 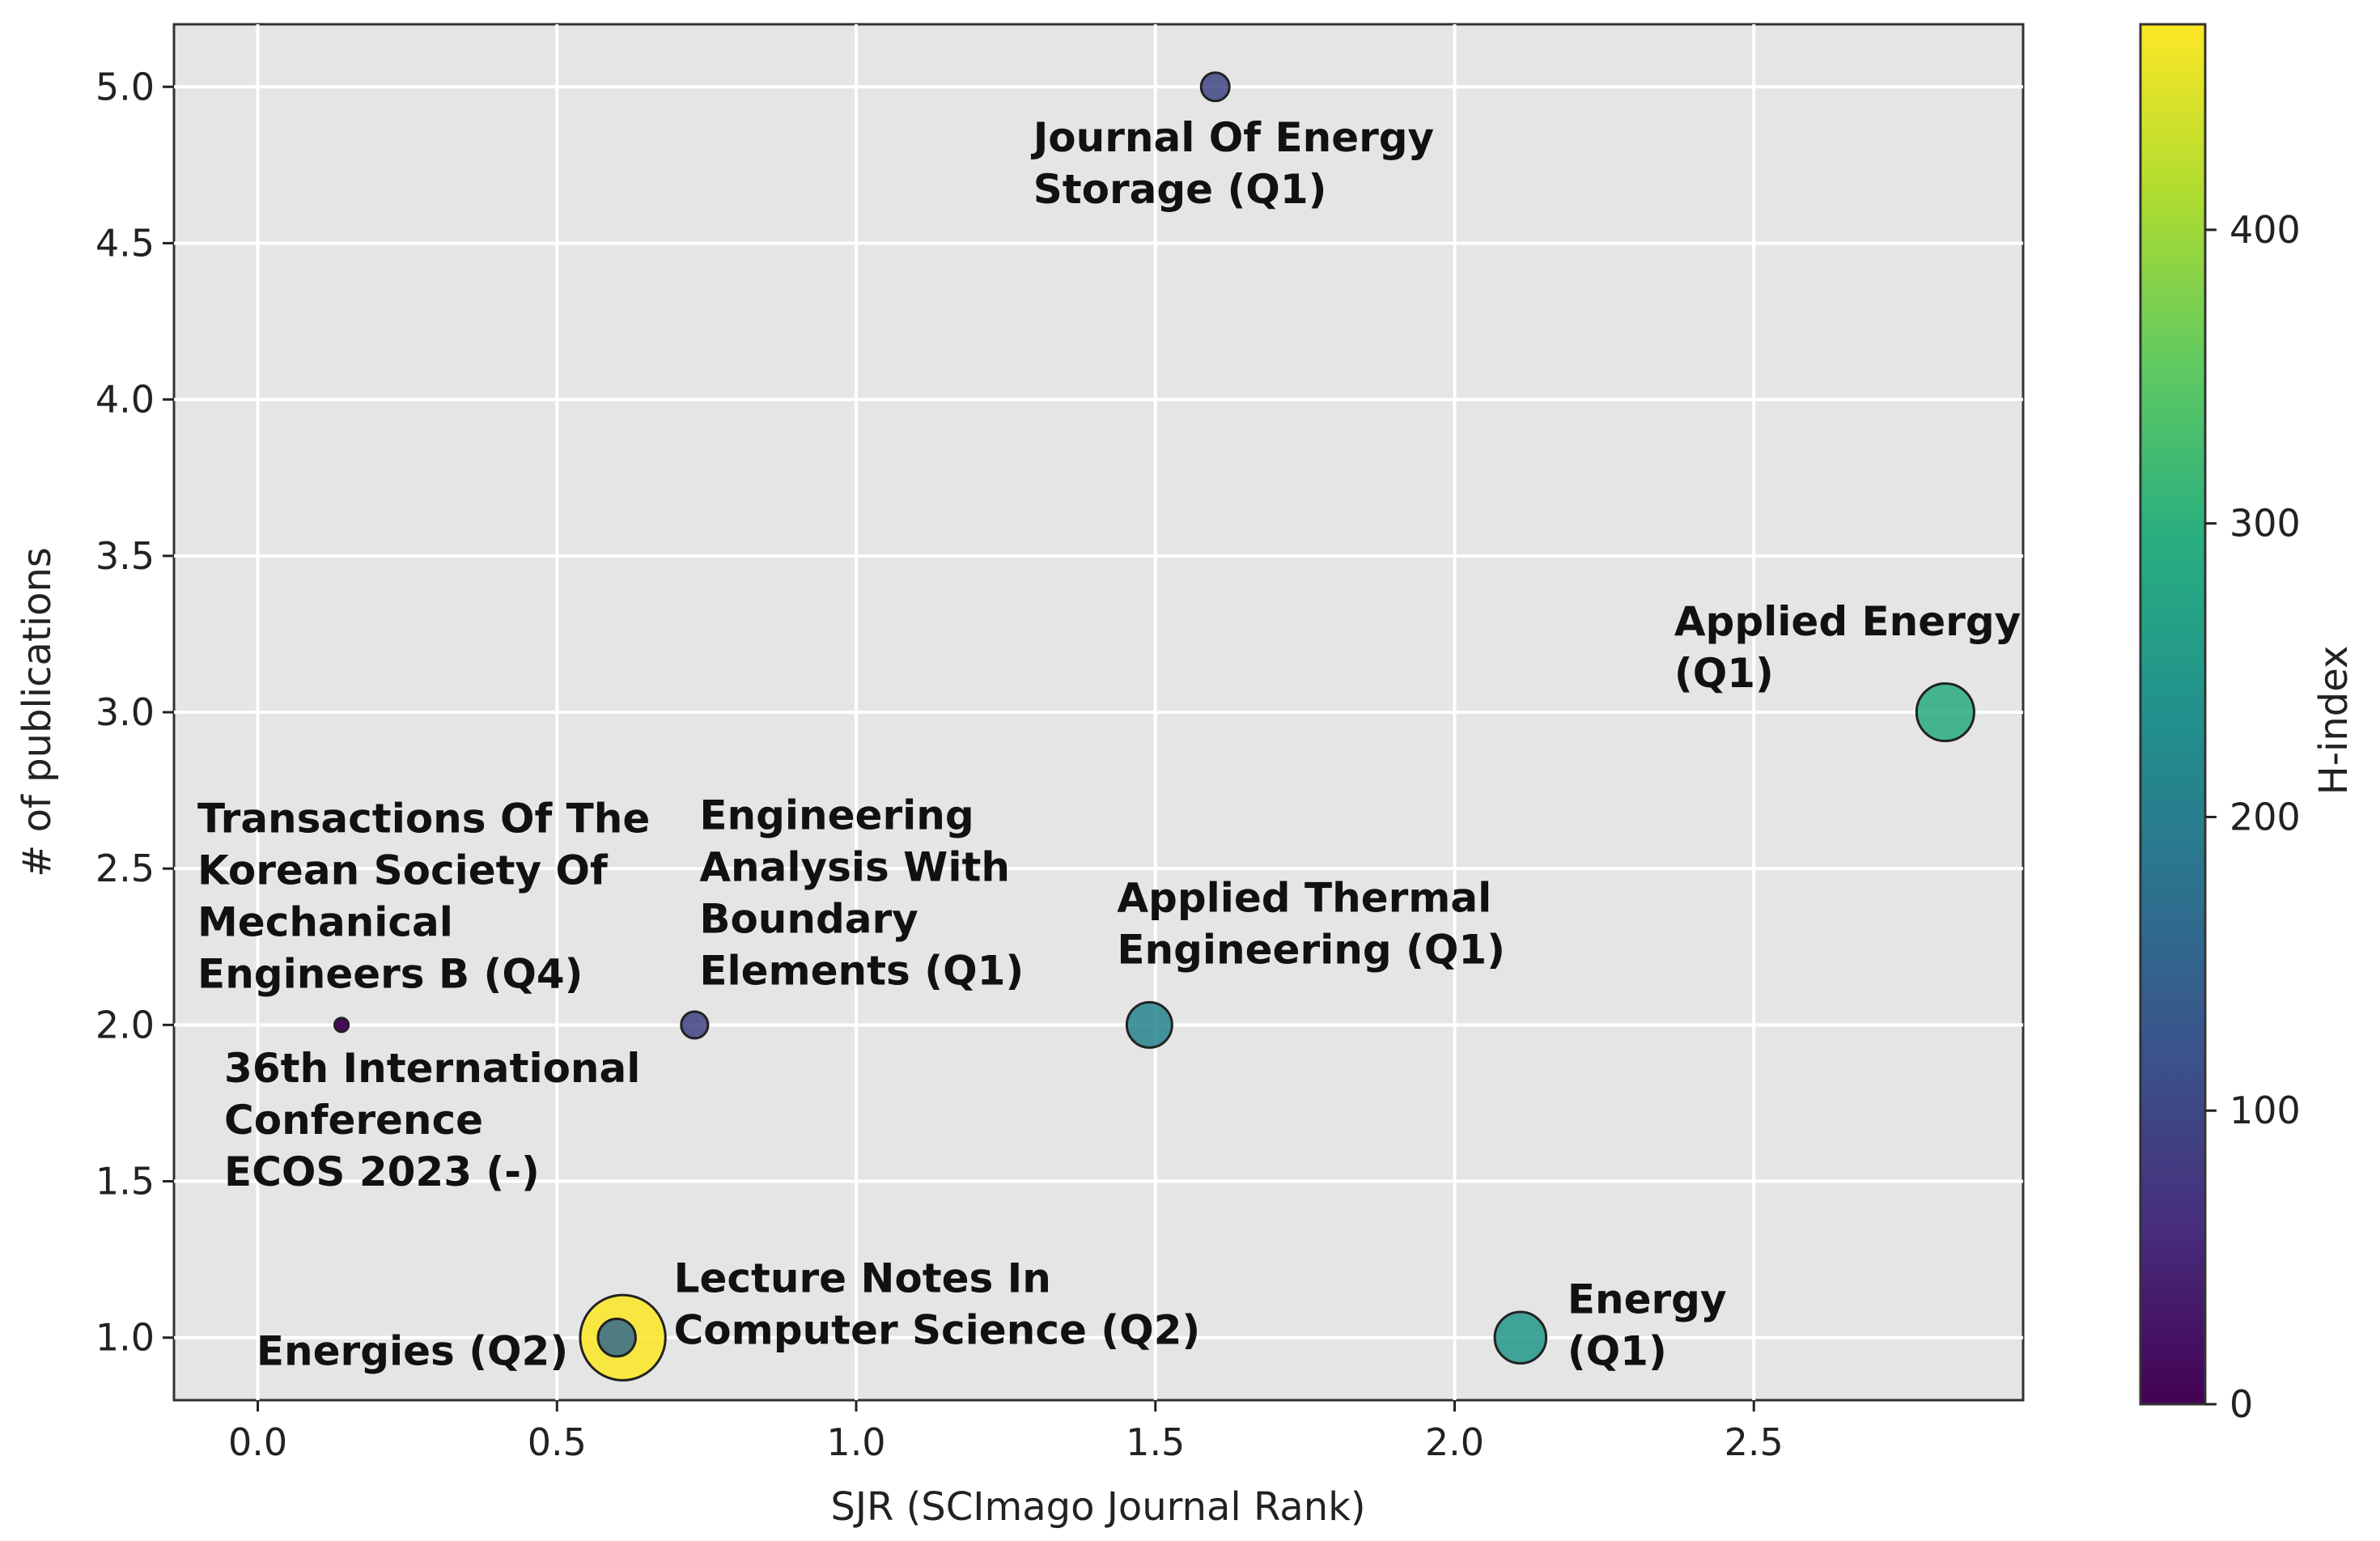 What do you see at coordinates (125, 1182) in the screenshot?
I see `y-tick-label: 1.5` at bounding box center [125, 1182].